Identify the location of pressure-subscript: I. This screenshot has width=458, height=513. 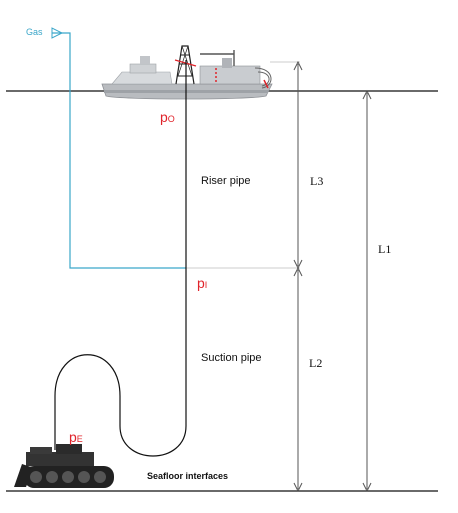
(206, 285).